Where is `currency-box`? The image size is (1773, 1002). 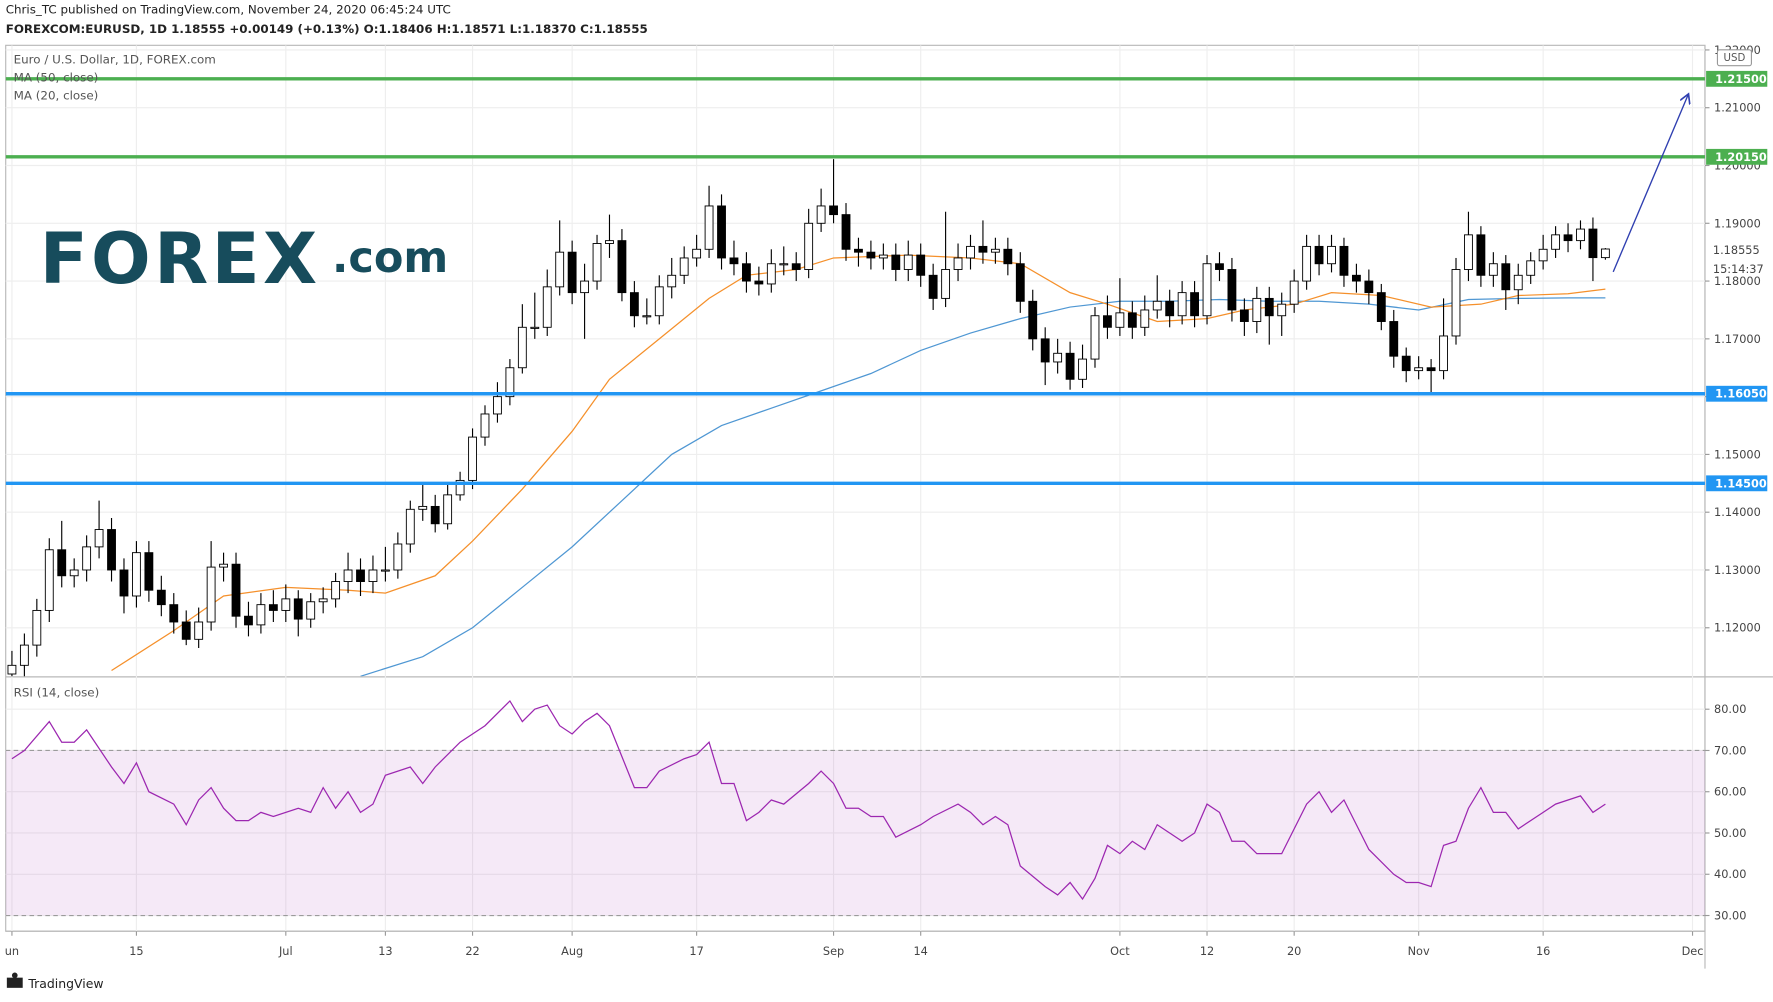
currency-box is located at coordinates (1734, 58).